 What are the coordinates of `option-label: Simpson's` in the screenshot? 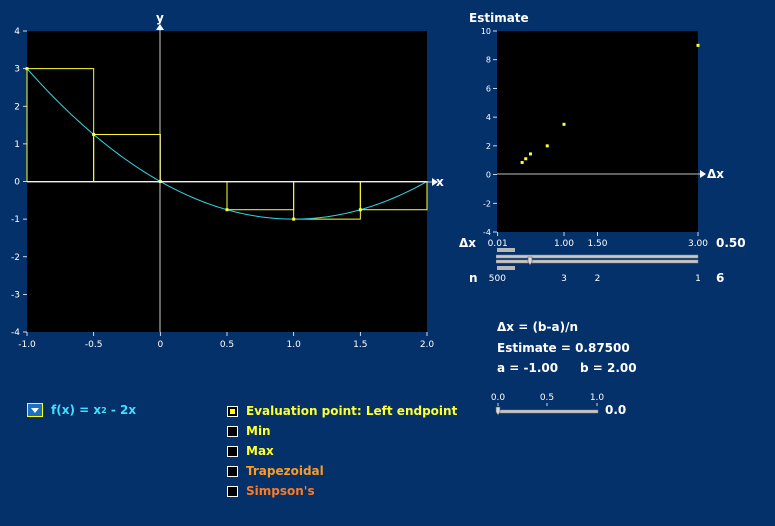 It's located at (280, 491).